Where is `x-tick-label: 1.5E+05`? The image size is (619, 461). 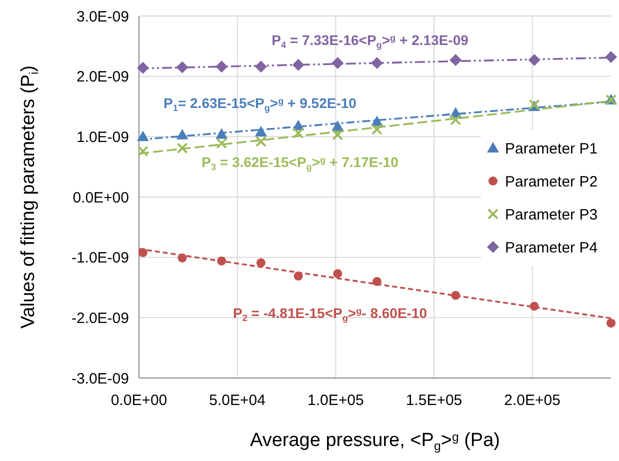
x-tick-label: 1.5E+05 is located at coordinates (434, 400).